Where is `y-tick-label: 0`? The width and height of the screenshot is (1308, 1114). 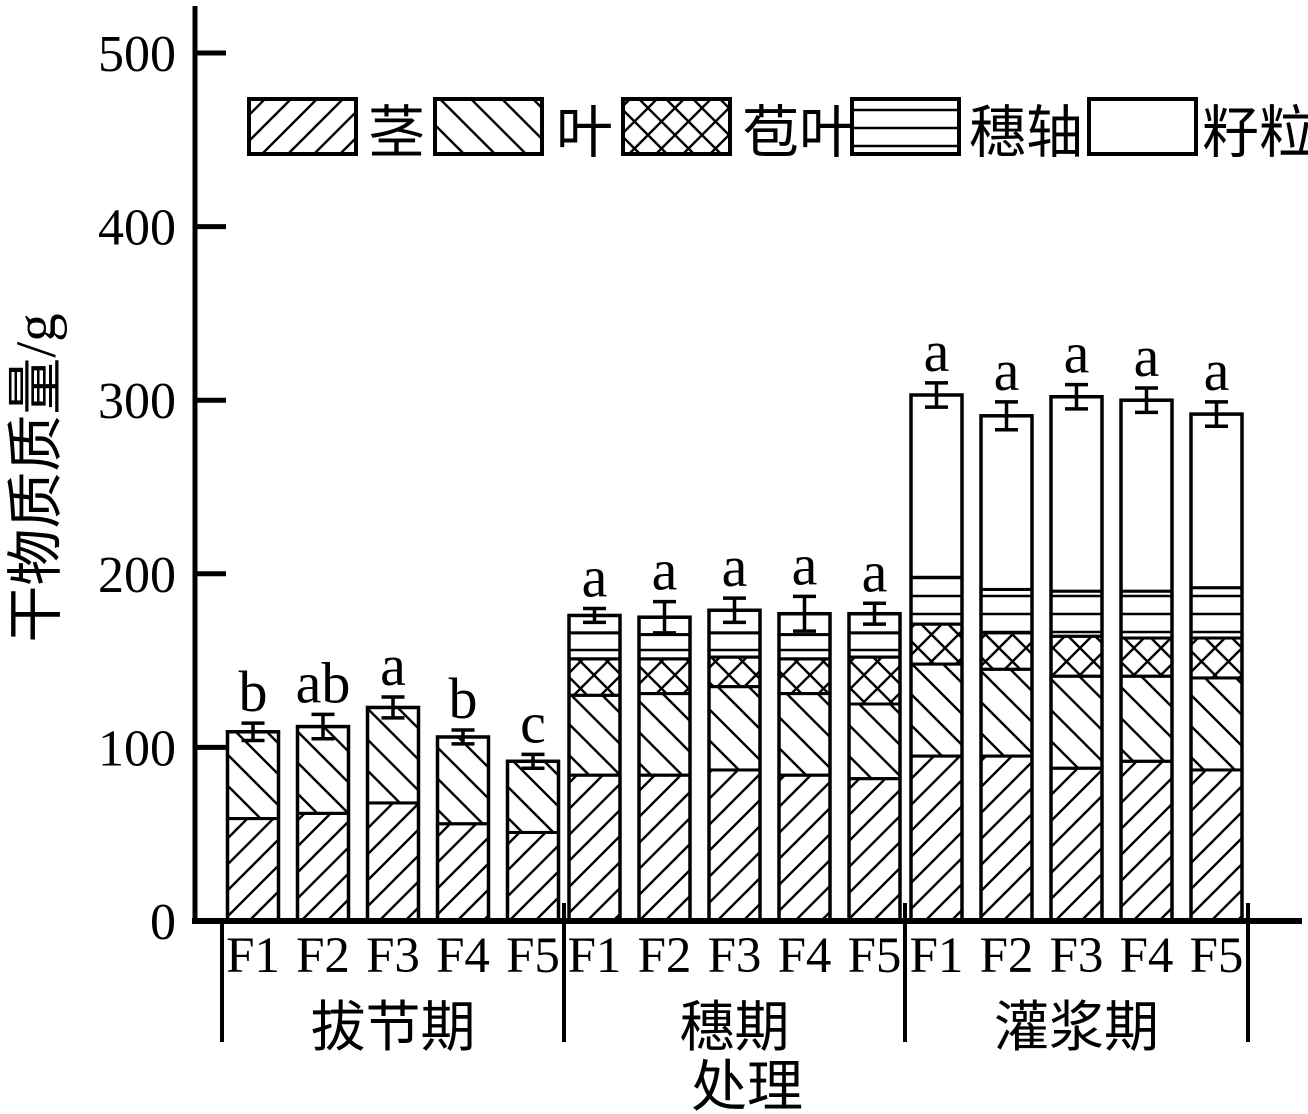
y-tick-label: 0 is located at coordinates (163, 922).